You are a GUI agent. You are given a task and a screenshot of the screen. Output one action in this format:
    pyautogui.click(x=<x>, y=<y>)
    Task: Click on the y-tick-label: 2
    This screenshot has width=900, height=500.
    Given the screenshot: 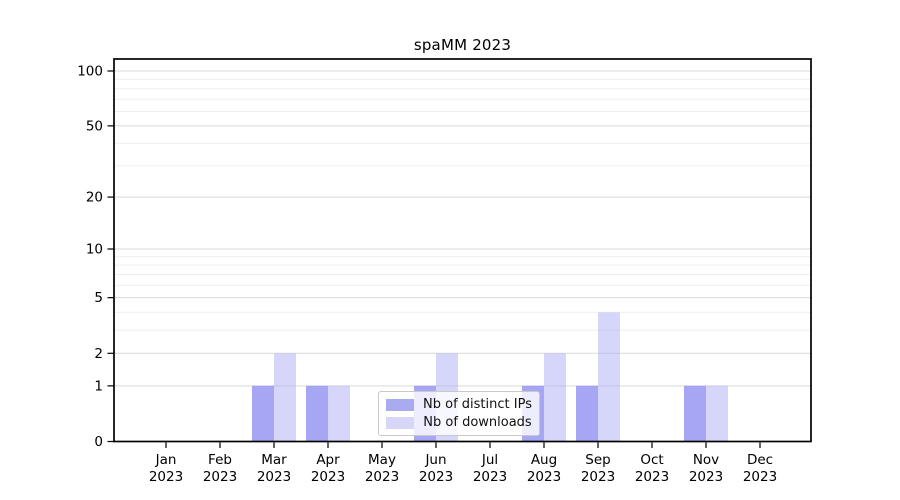 What is the action you would take?
    pyautogui.click(x=98, y=354)
    